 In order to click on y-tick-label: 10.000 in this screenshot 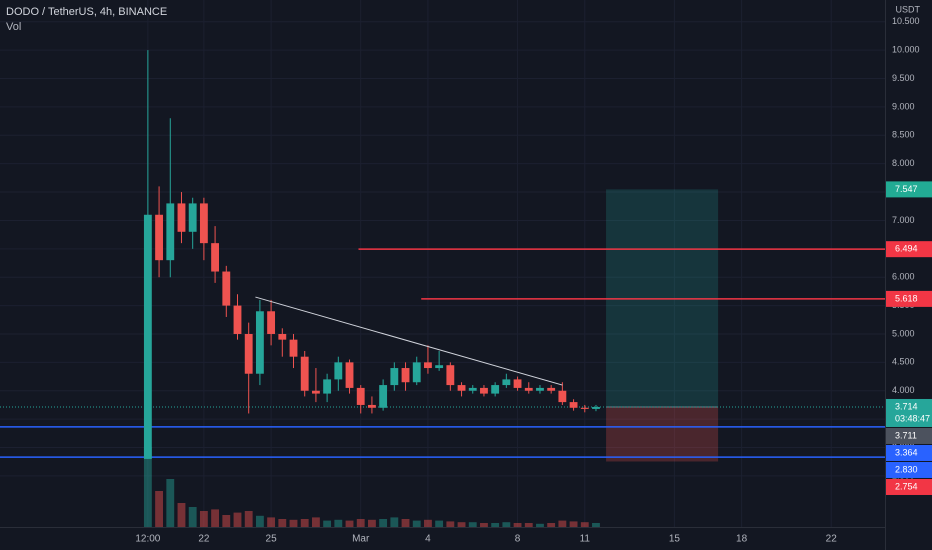, I will do `click(906, 50)`.